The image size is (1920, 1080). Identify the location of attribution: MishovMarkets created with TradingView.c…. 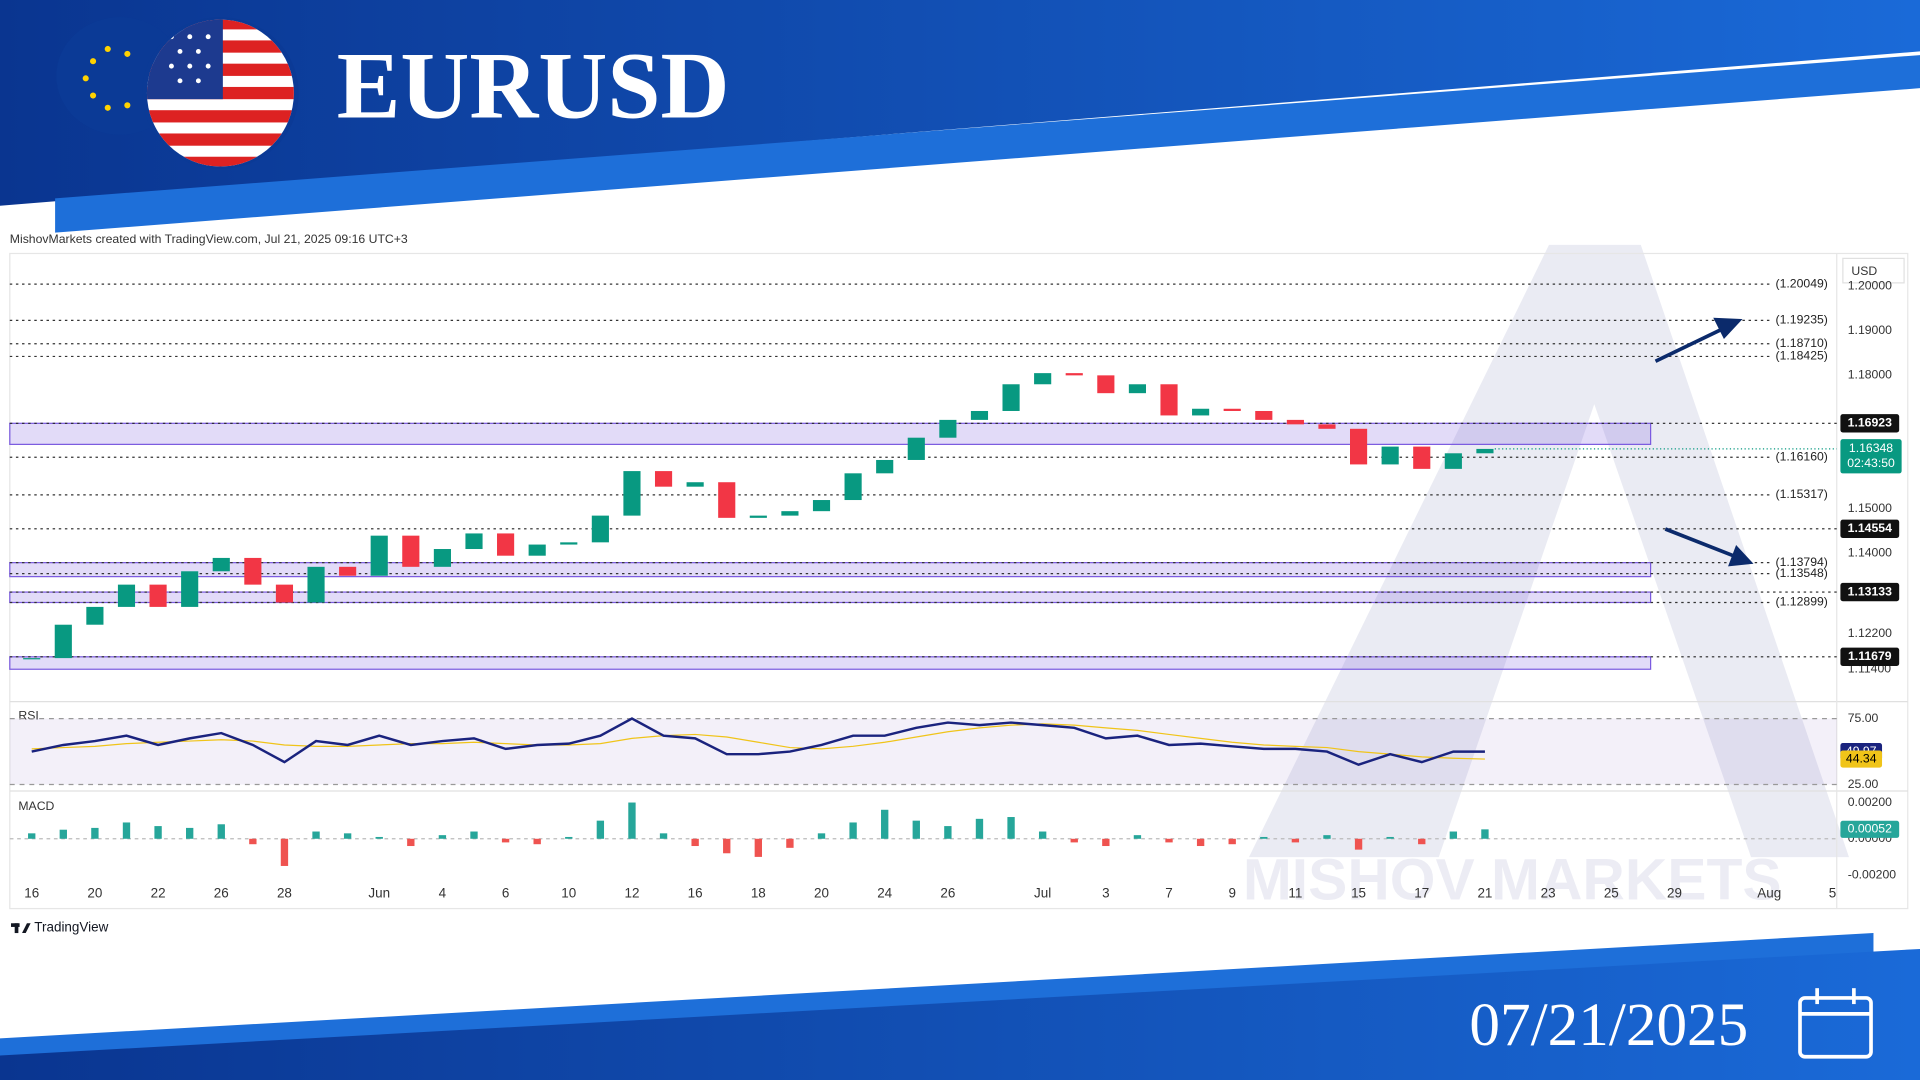
(209, 239).